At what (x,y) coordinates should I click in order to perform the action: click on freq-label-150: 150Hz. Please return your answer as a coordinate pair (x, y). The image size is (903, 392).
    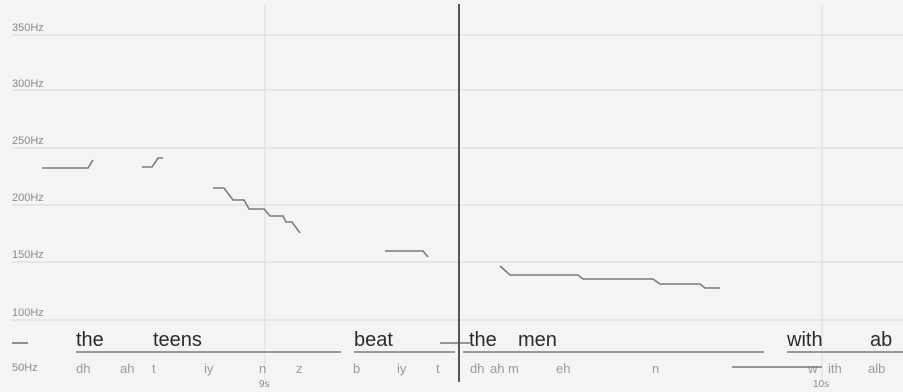
    Looking at the image, I should click on (28, 255).